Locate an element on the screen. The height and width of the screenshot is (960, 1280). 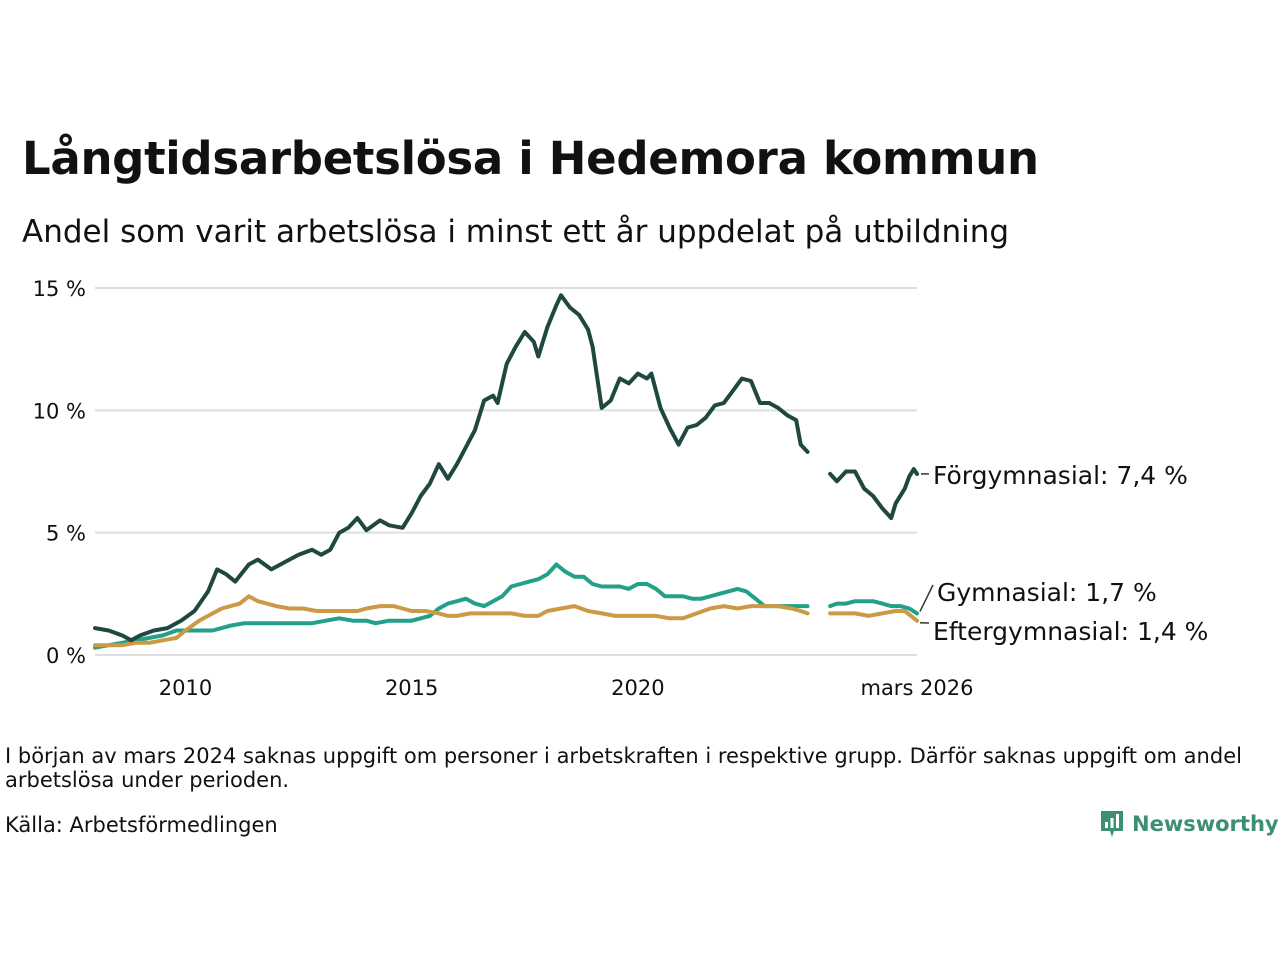
series-label-gymnasial: Gymnasial: 1,7 % is located at coordinates (1047, 592).